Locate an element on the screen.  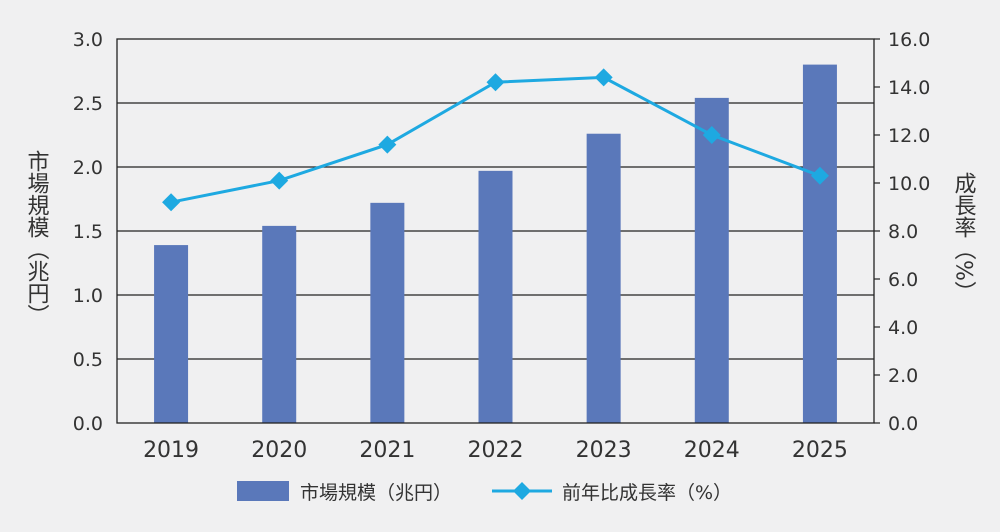
bar-2022 is located at coordinates (495, 296).